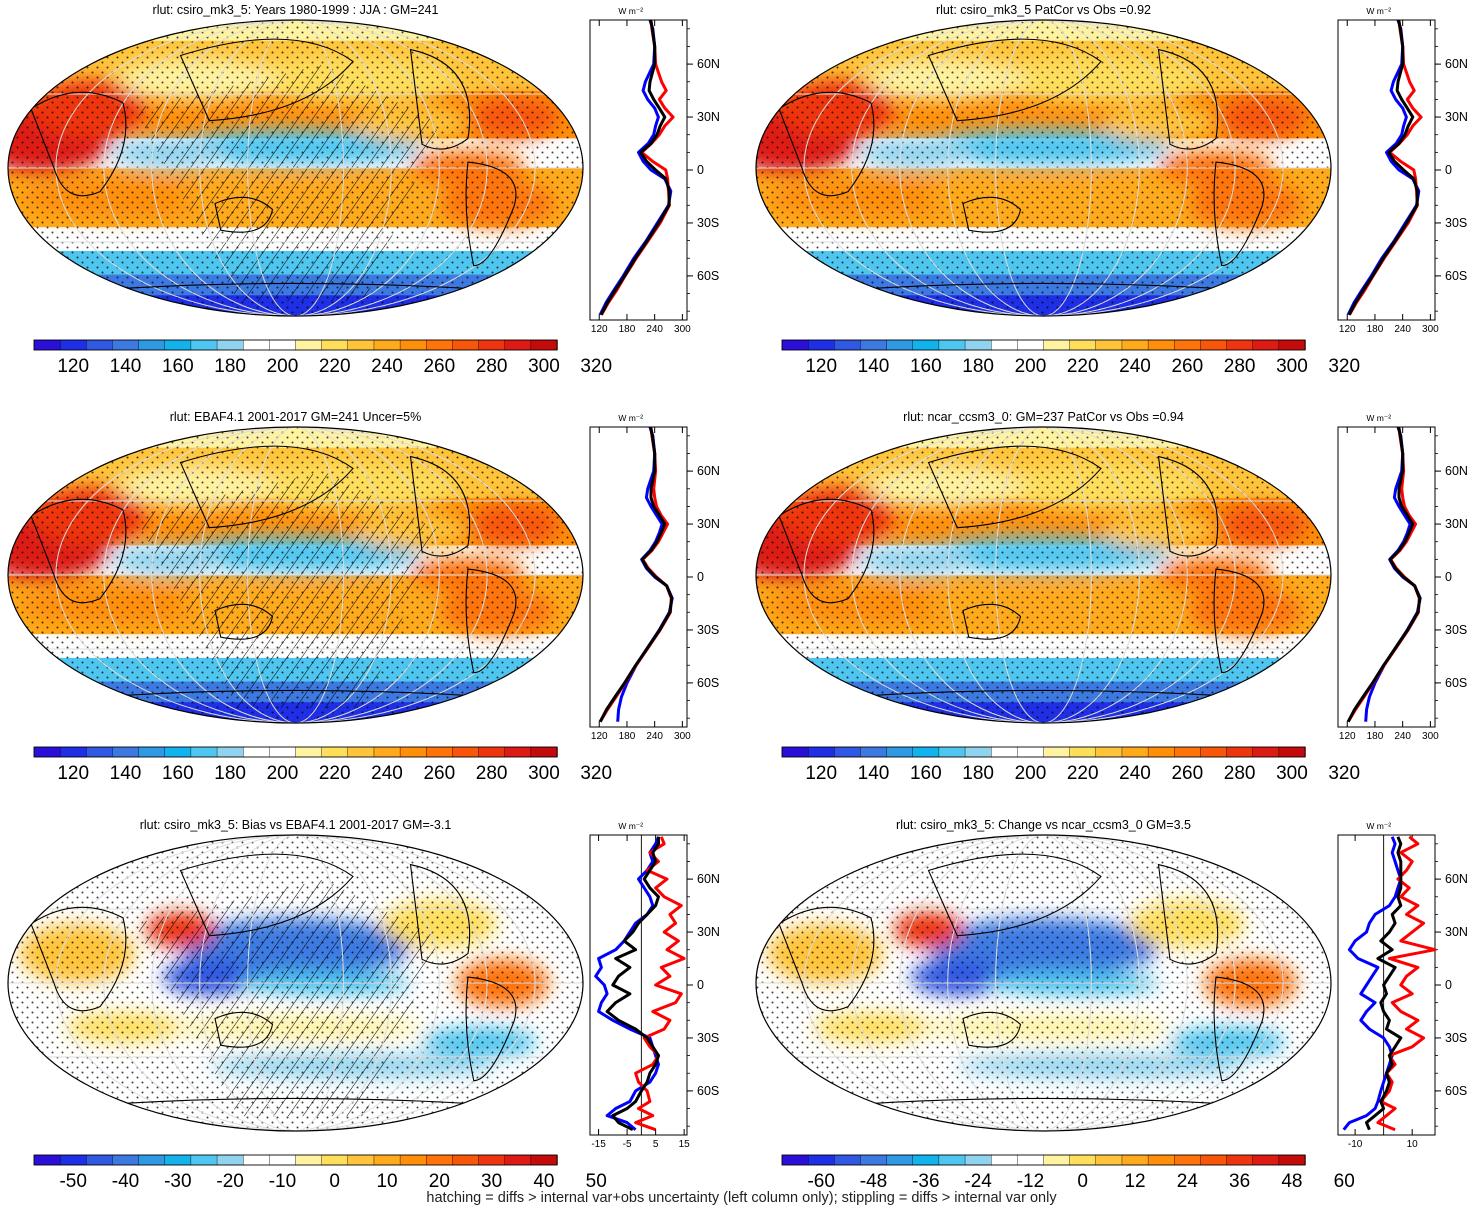  Describe the element at coordinates (544, 366) in the screenshot. I see `colorbar-tick-label: 300` at that location.